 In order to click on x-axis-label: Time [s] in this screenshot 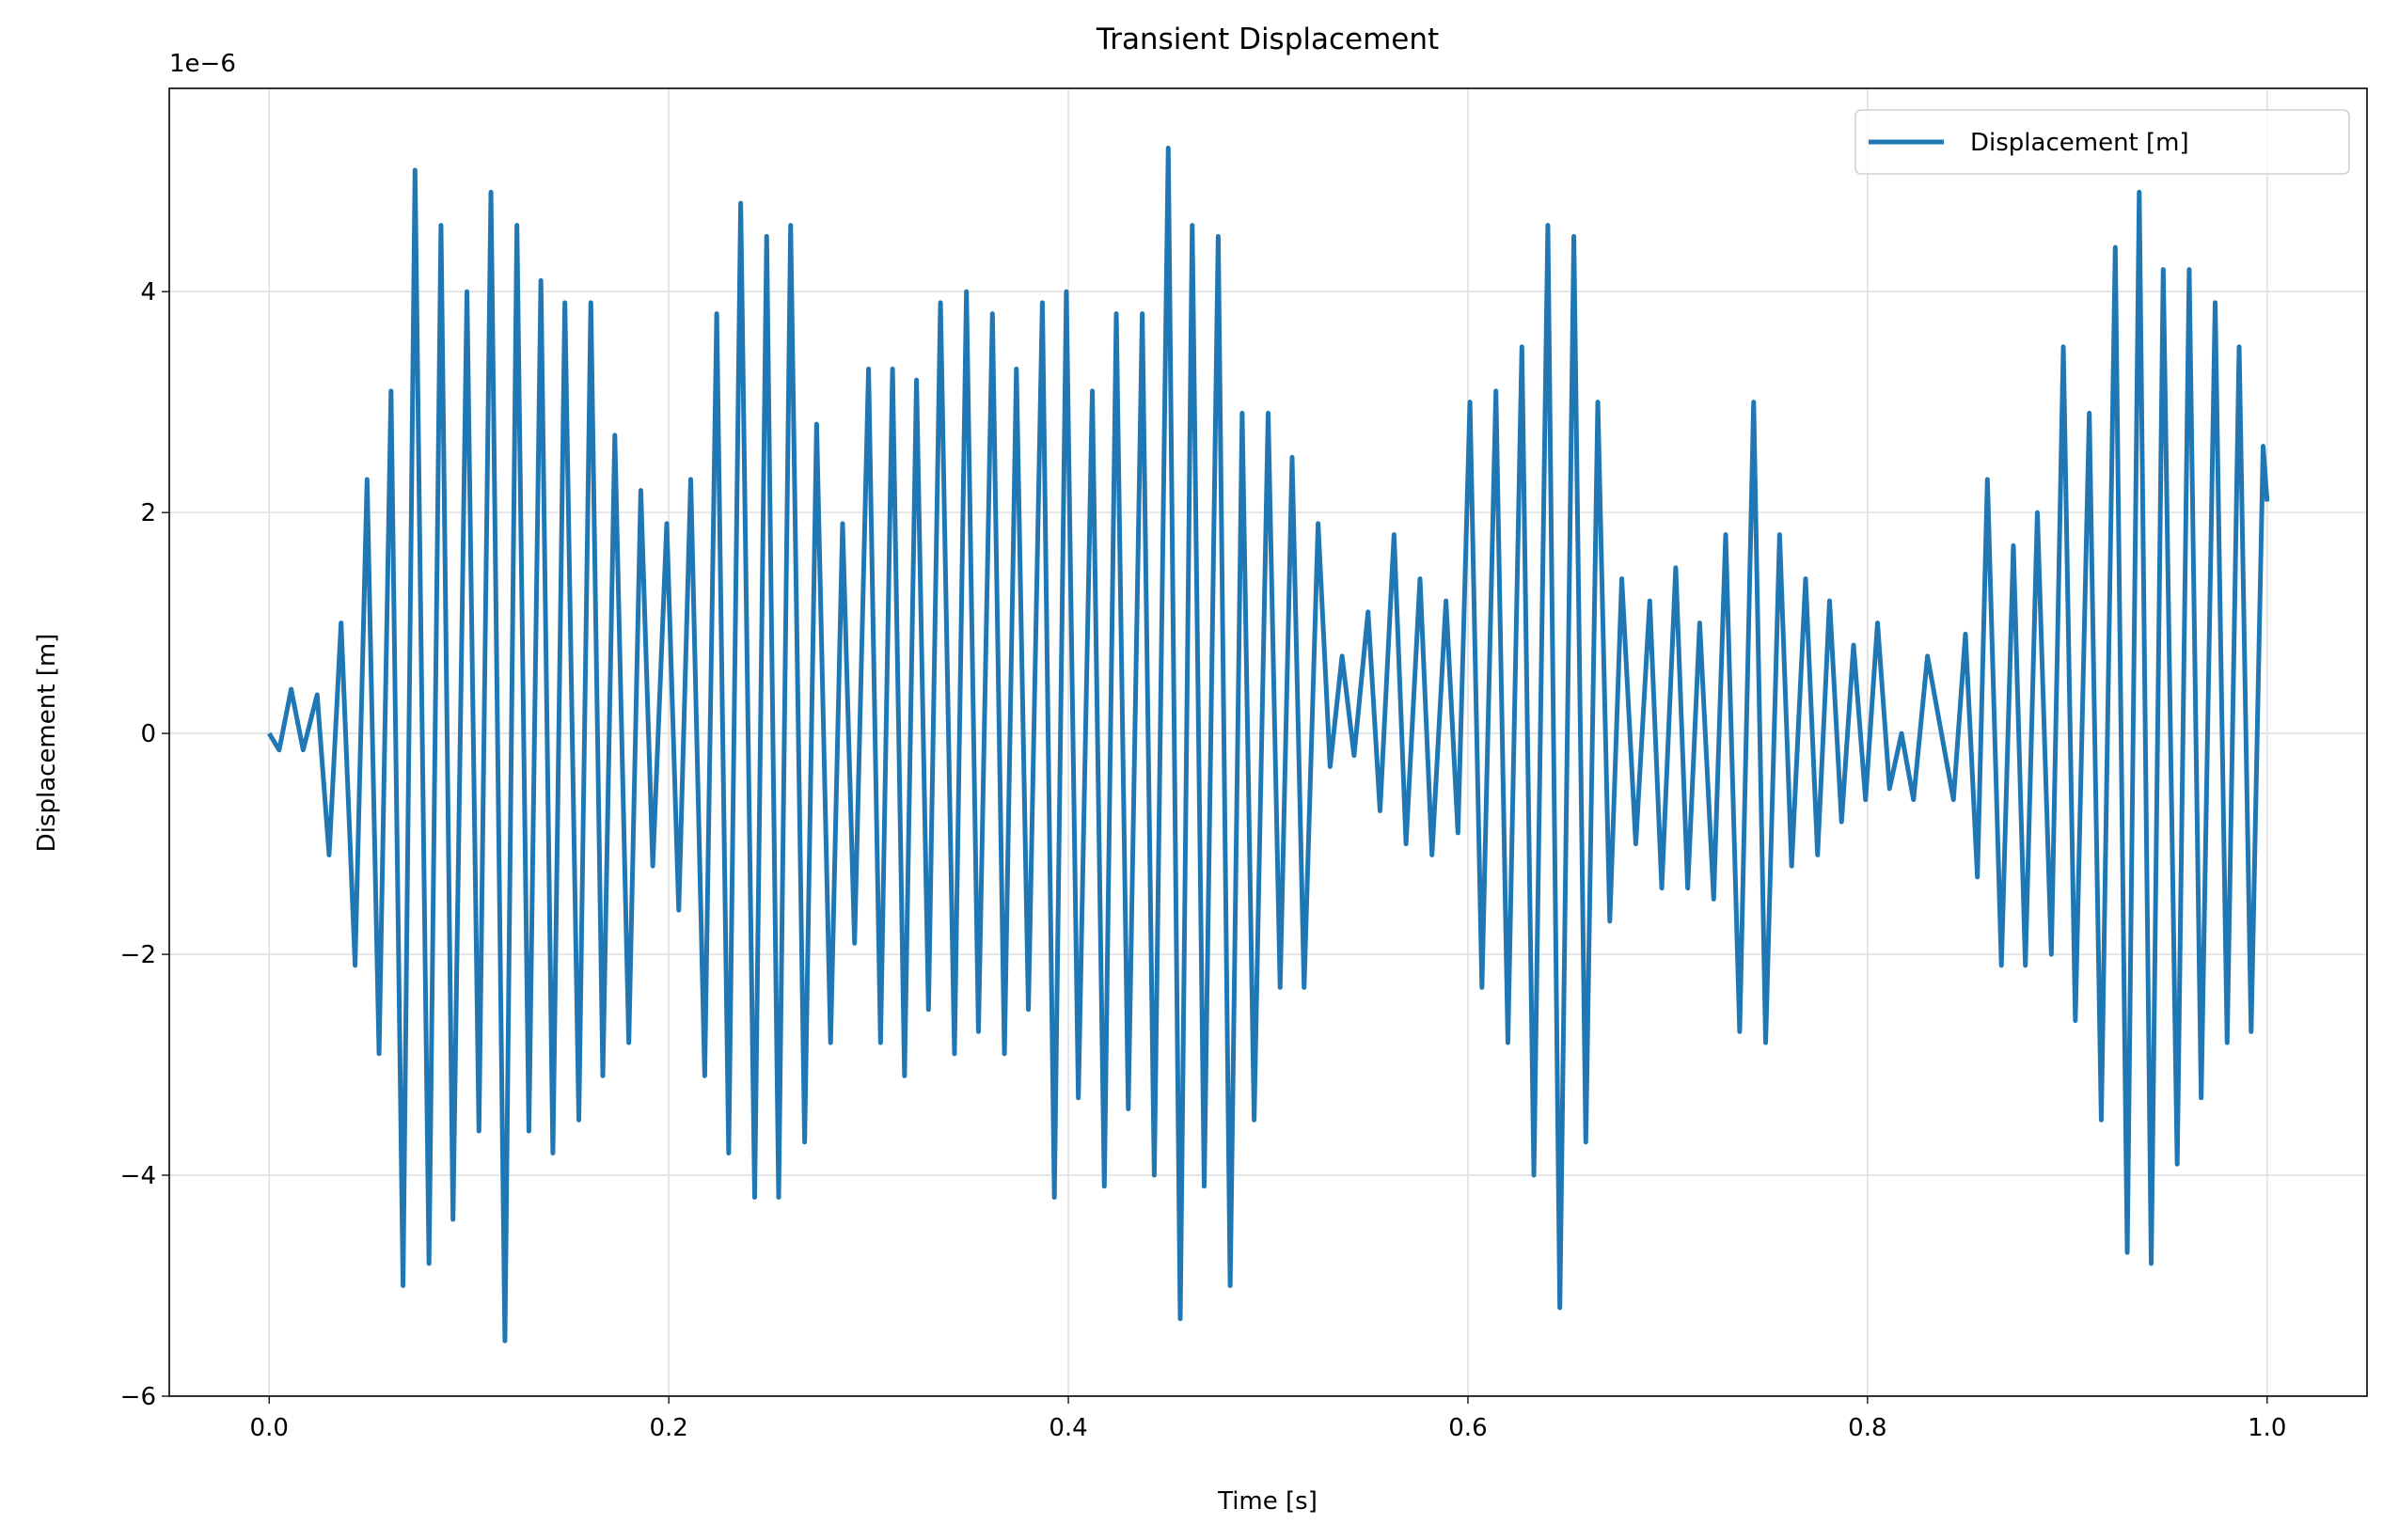, I will do `click(1267, 1502)`.